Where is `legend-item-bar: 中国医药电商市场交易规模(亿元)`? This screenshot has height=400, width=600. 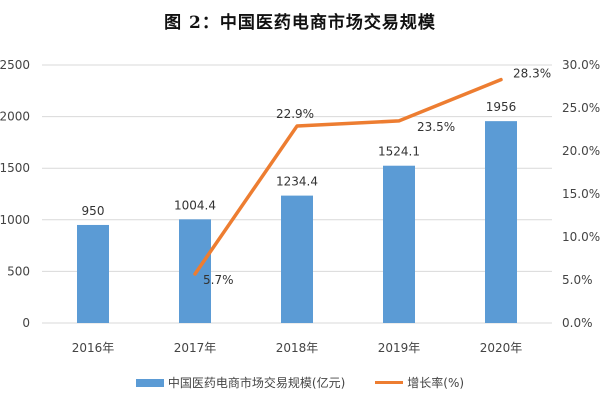 legend-item-bar: 中国医药电商市场交易规模(亿元) is located at coordinates (240, 382).